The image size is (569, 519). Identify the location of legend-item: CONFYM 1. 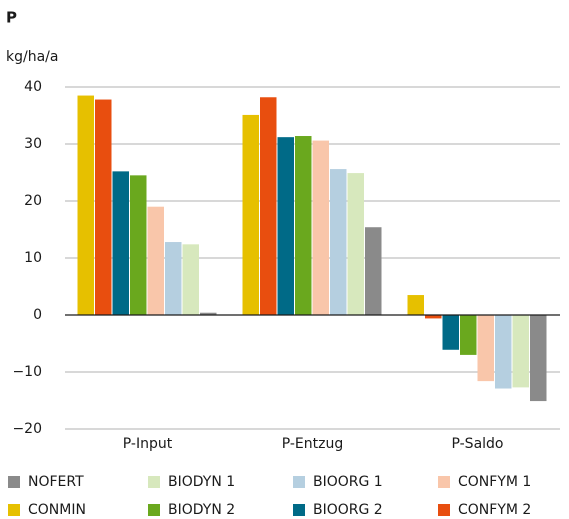
(484, 482).